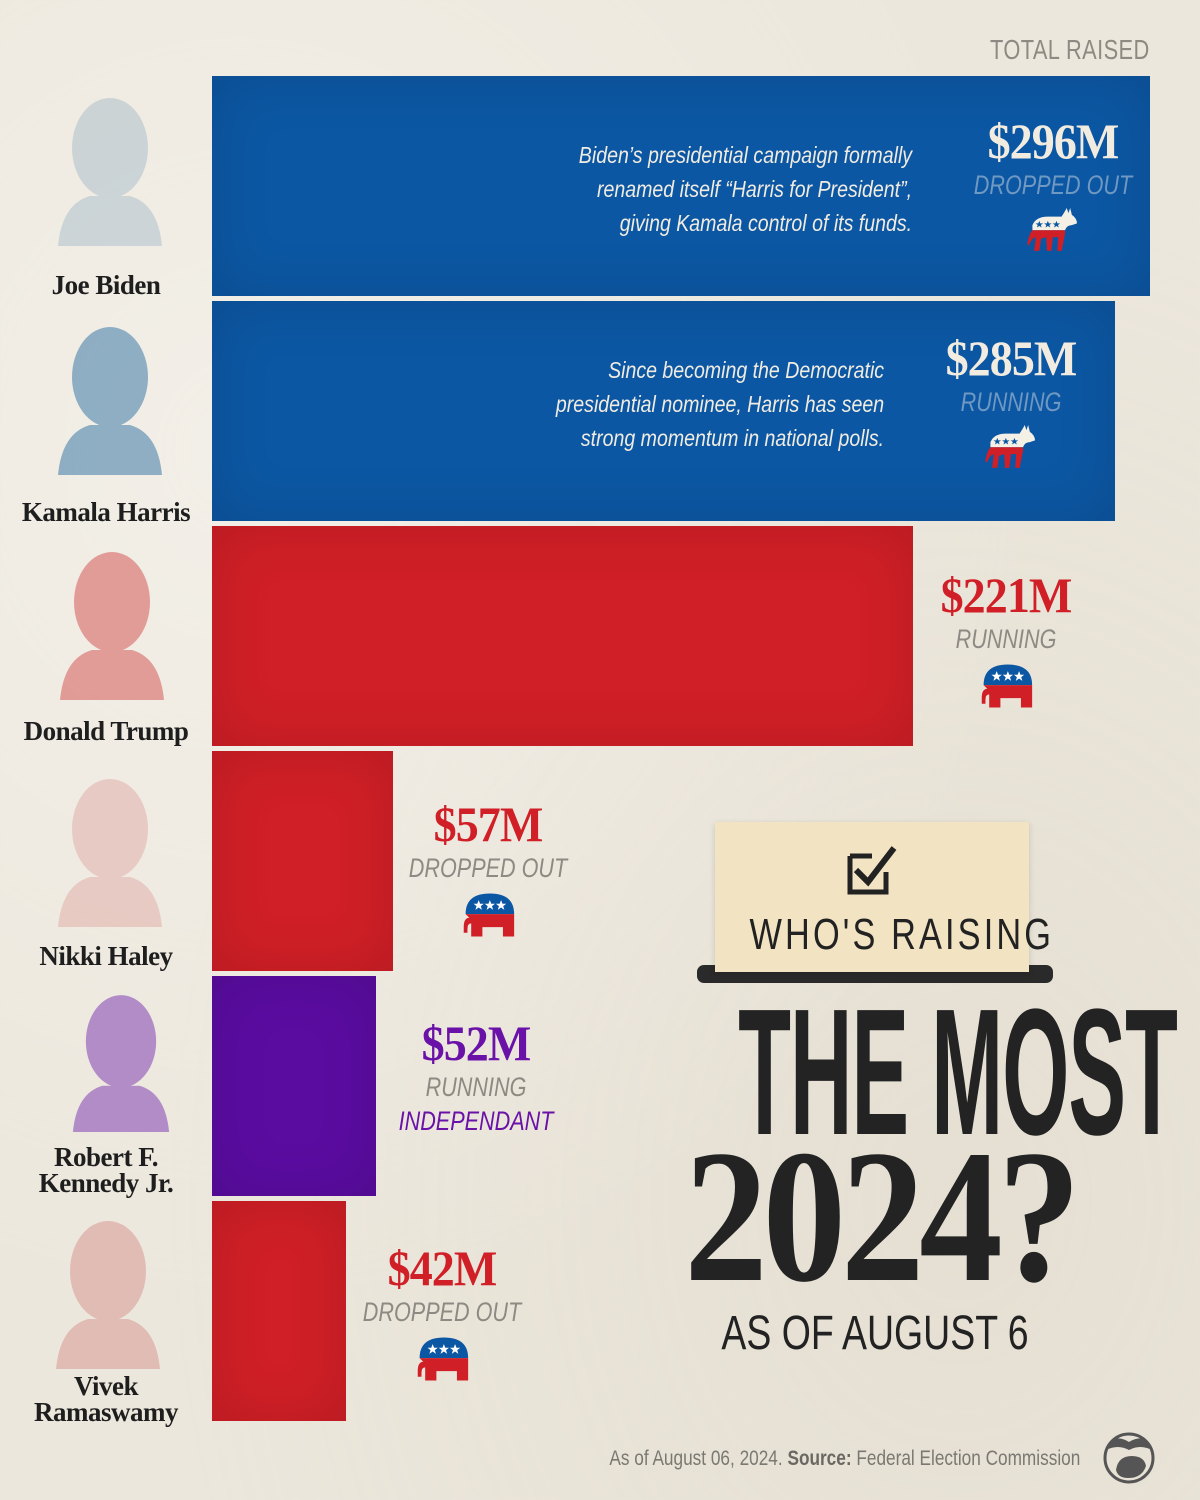 Image resolution: width=1200 pixels, height=1500 pixels. I want to click on portrait-vivek-ramaswamy-icon, so click(108, 1289).